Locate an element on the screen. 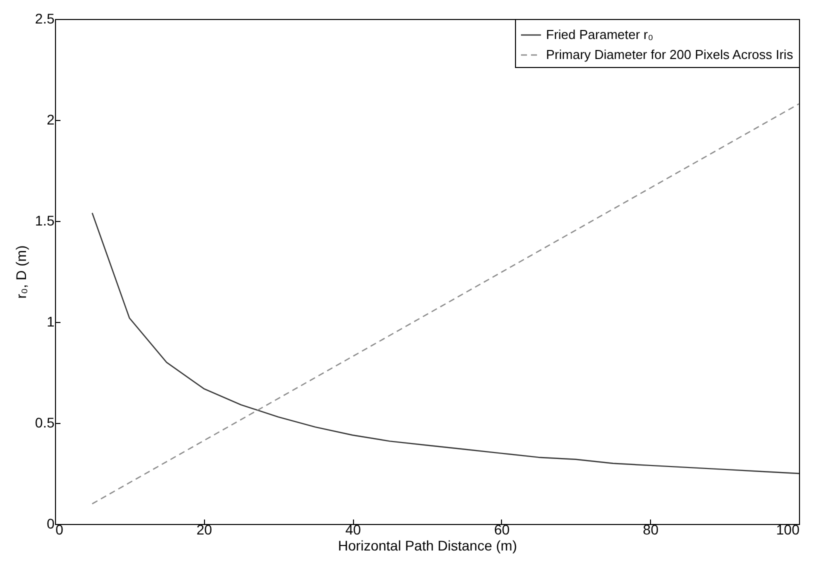 The height and width of the screenshot is (561, 817). y-tick-label: 1 is located at coordinates (50, 322).